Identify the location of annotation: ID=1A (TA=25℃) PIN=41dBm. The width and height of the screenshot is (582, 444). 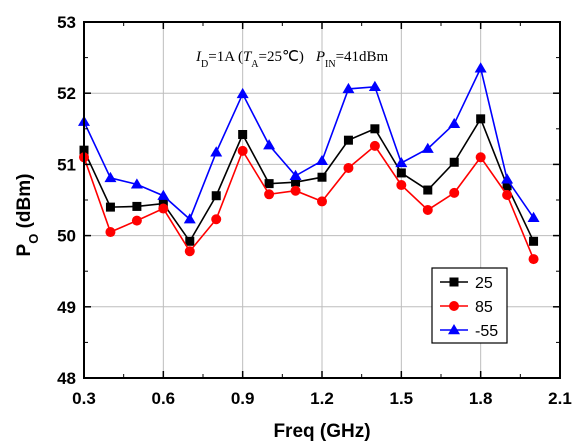
(292, 59).